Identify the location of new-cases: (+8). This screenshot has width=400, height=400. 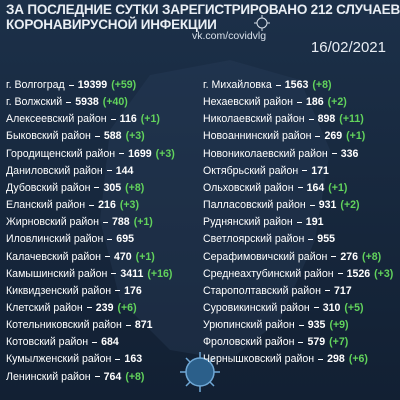
(135, 187).